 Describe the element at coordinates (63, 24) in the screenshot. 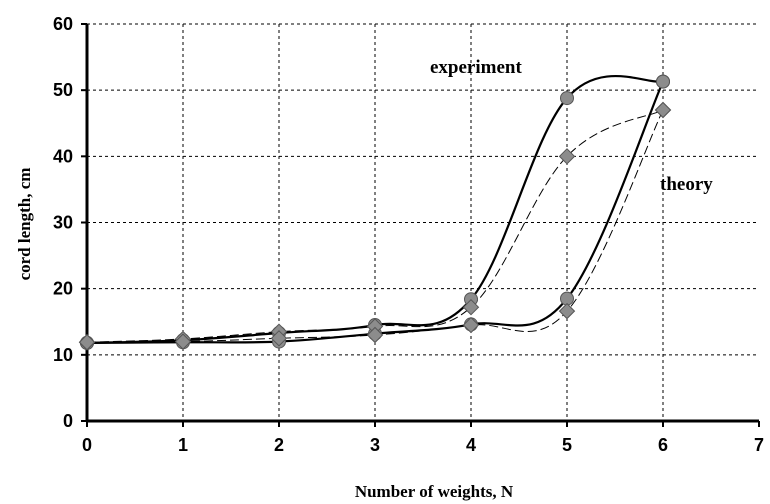

I see `y-tick-label: 60` at that location.